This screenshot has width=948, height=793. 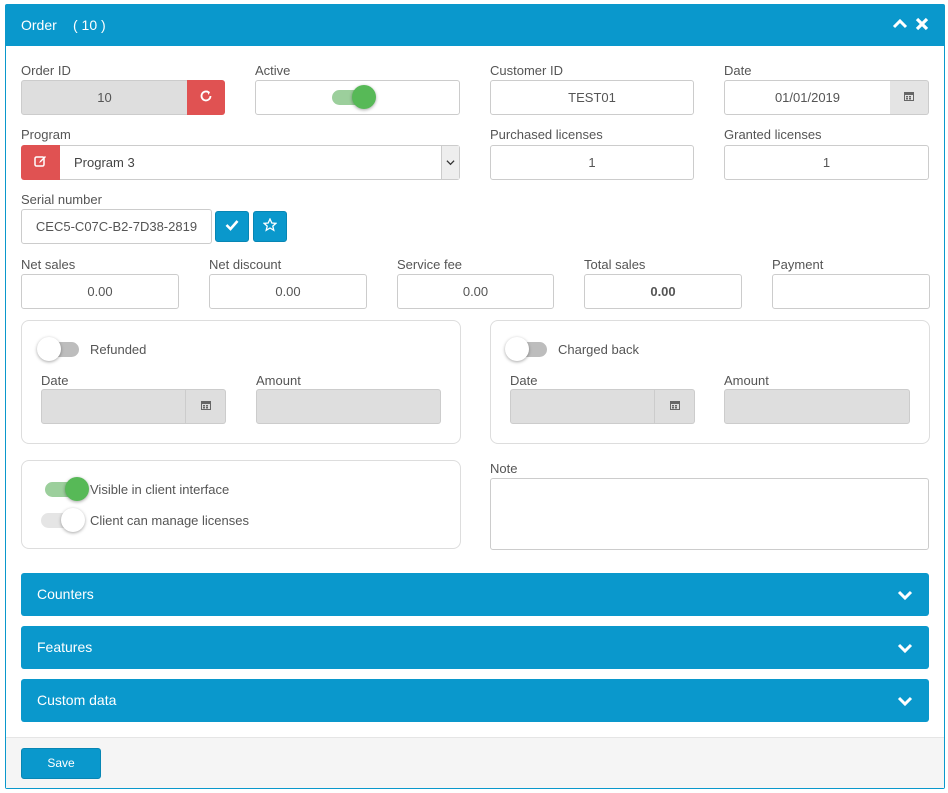 What do you see at coordinates (773, 134) in the screenshot?
I see `granted-licenses-label: Granted licenses` at bounding box center [773, 134].